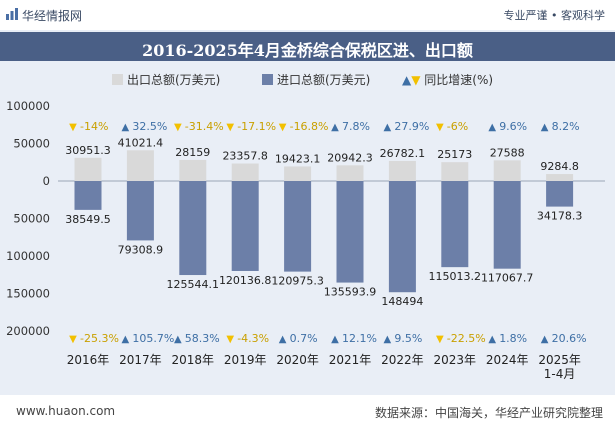  I want to click on x-tick-label: 2019年, so click(245, 360).